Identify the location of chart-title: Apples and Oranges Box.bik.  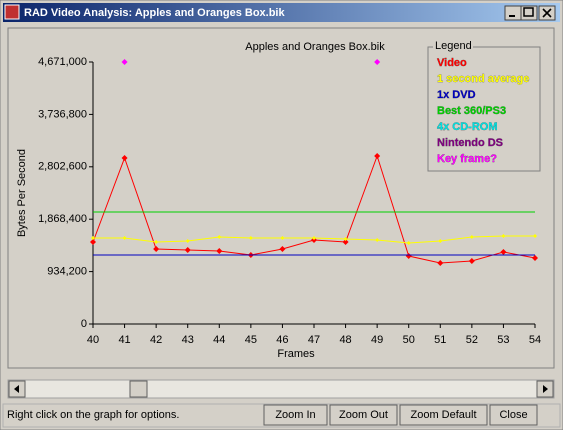
(315, 47).